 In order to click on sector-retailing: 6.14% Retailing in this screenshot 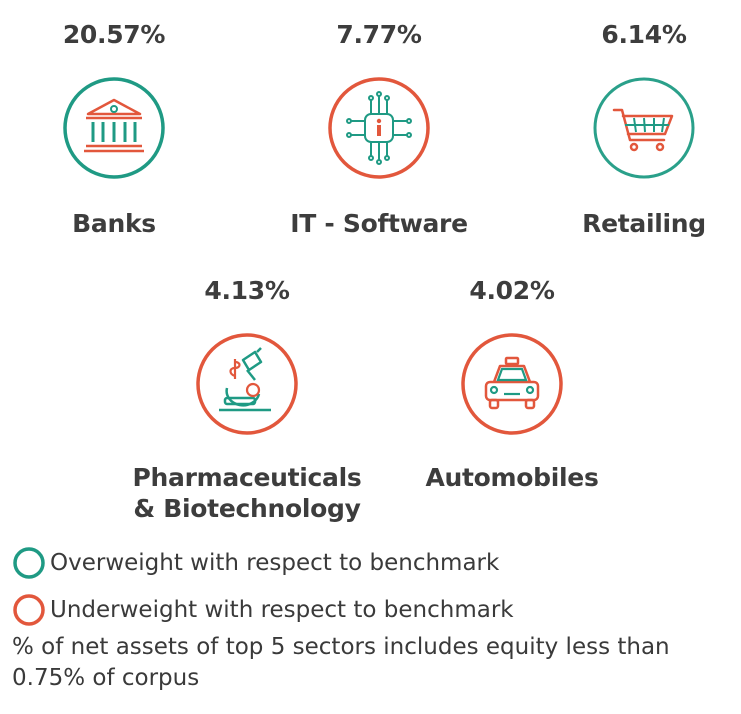, I will do `click(632, 129)`.